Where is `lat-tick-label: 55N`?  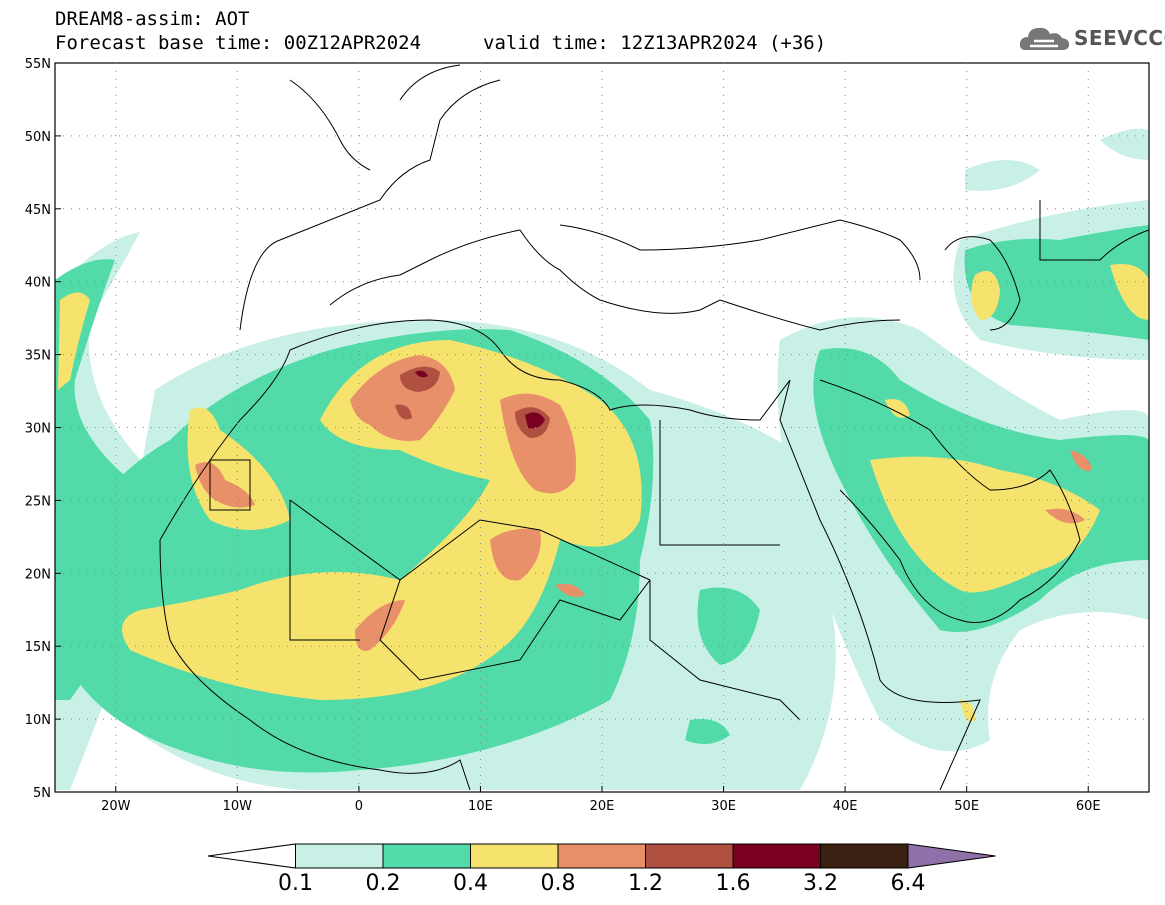 lat-tick-label: 55N is located at coordinates (38, 64).